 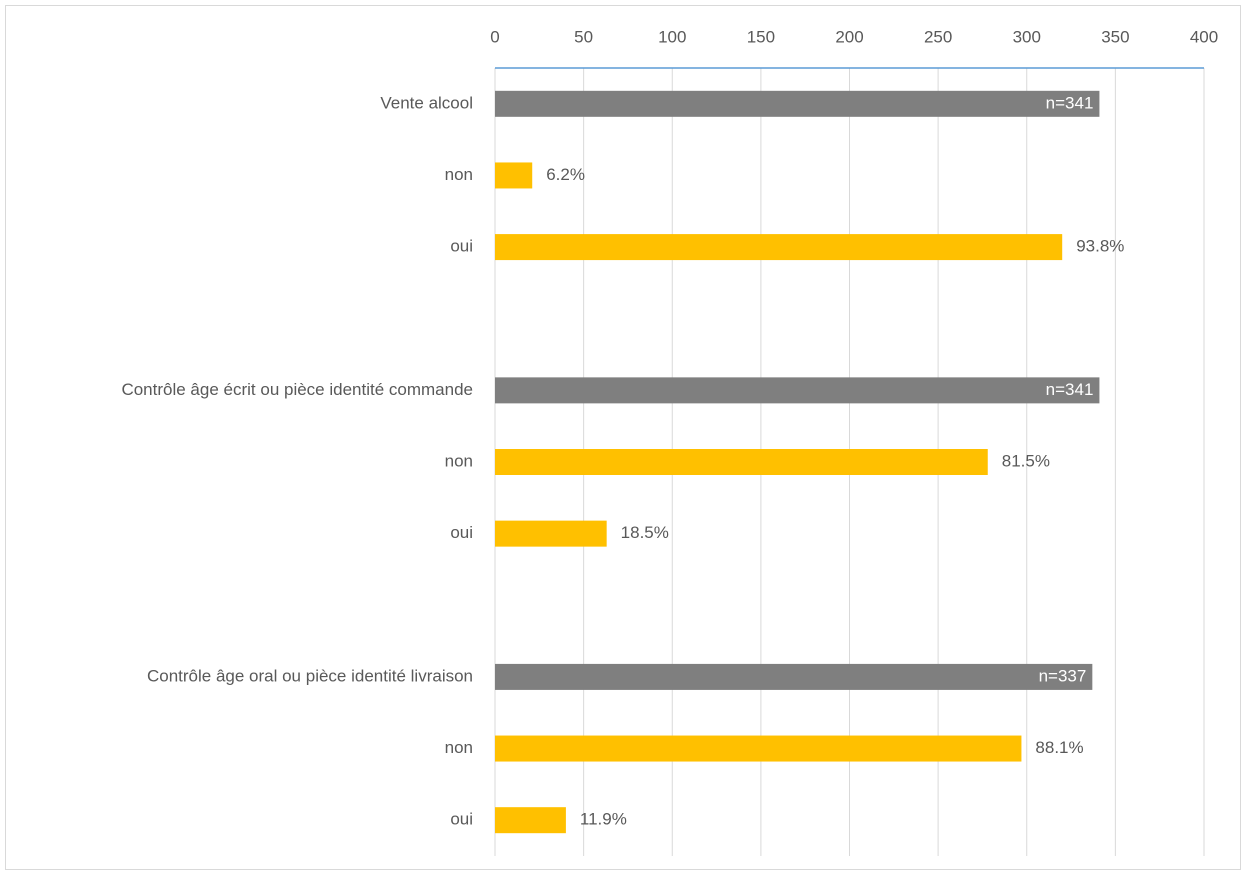 I want to click on value-label: n=337, so click(x=1063, y=675).